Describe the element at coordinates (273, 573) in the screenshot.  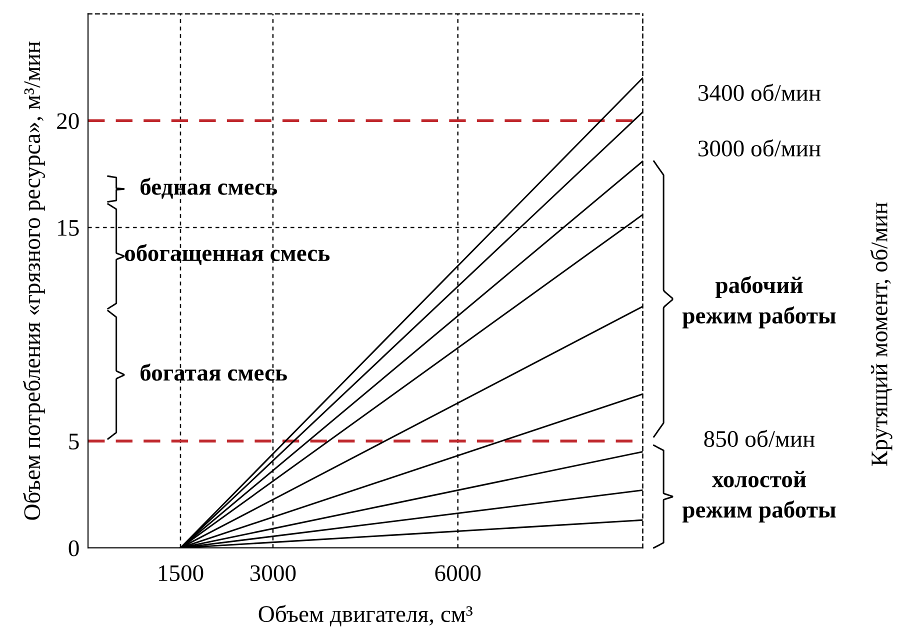
I see `x-tick-label: 3000` at that location.